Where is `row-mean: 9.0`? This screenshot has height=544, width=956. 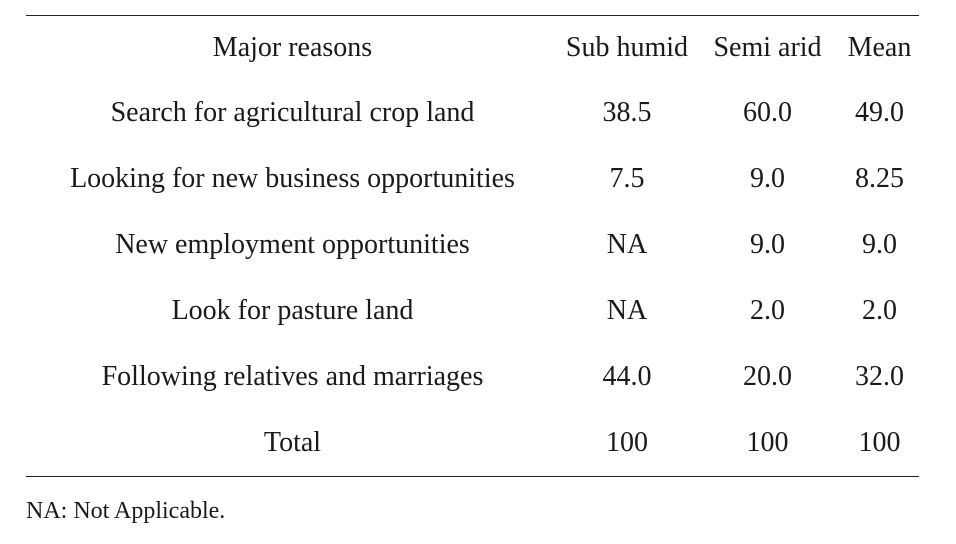 row-mean: 9.0 is located at coordinates (879, 244).